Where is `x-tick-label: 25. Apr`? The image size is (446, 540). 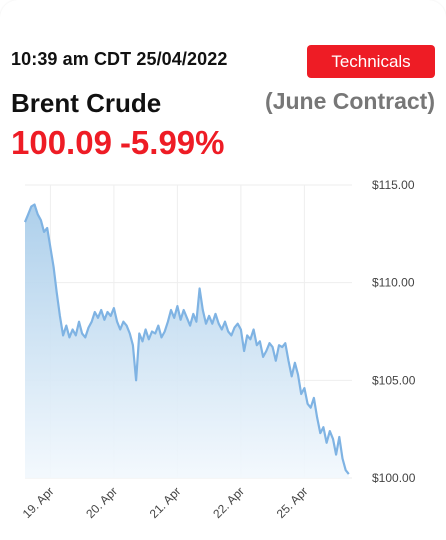 x-tick-label: 25. Apr is located at coordinates (292, 502).